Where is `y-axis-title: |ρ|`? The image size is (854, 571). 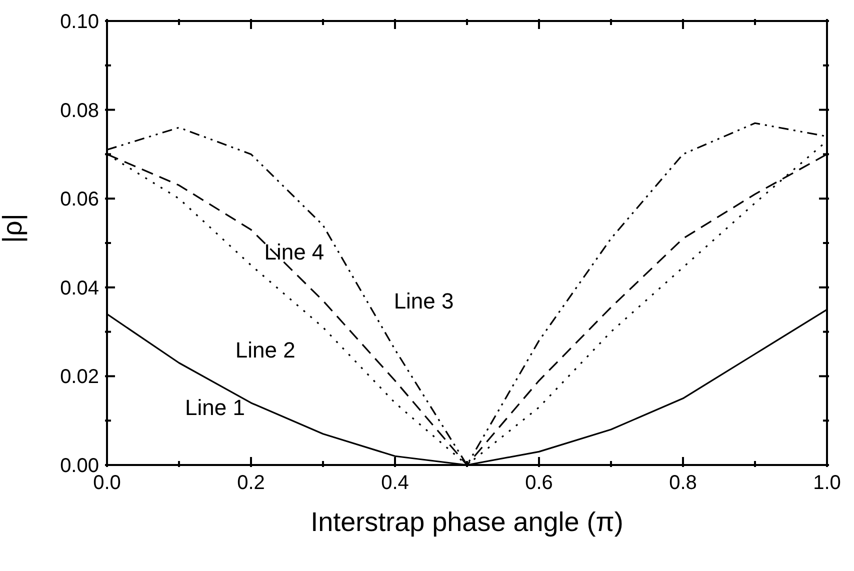 y-axis-title: |ρ| is located at coordinates (14, 228).